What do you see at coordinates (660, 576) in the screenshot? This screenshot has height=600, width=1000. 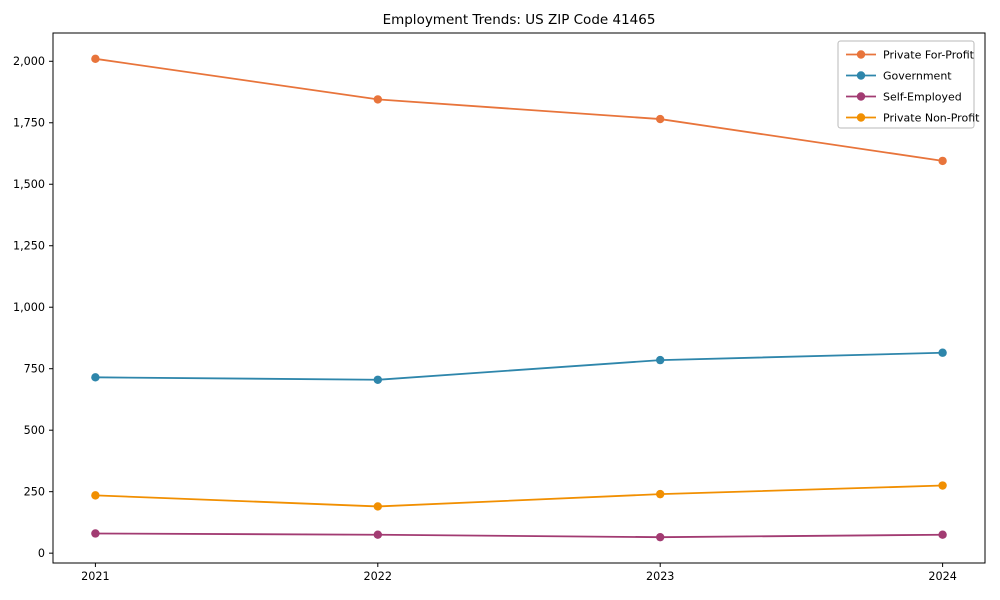 I see `x-tick-label: 2023` at bounding box center [660, 576].